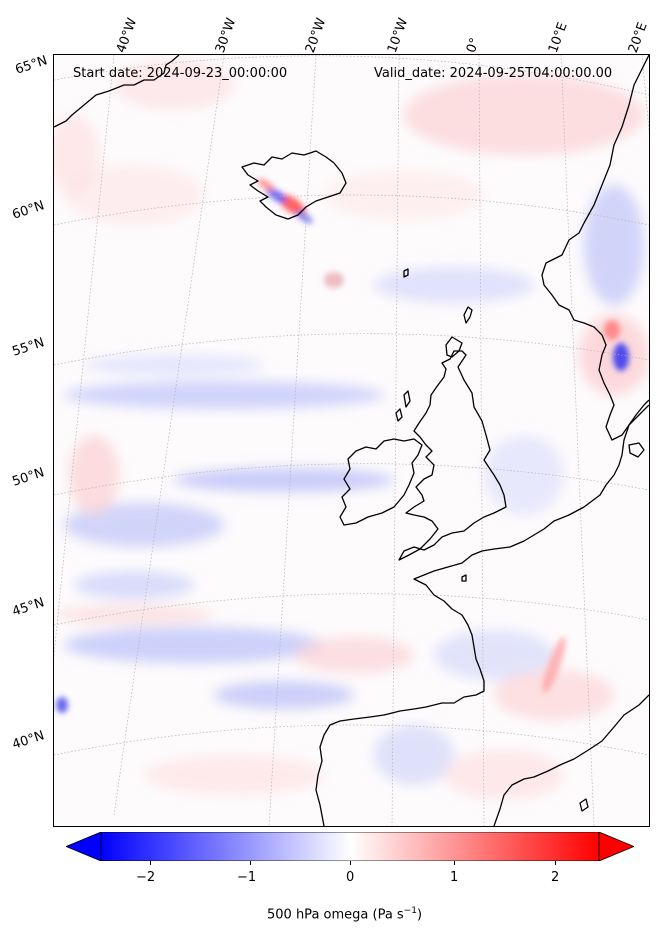 The image size is (659, 936). Describe the element at coordinates (335, 915) in the screenshot. I see `colorbar-label-text: 500 hPa omega (Pa s` at that location.